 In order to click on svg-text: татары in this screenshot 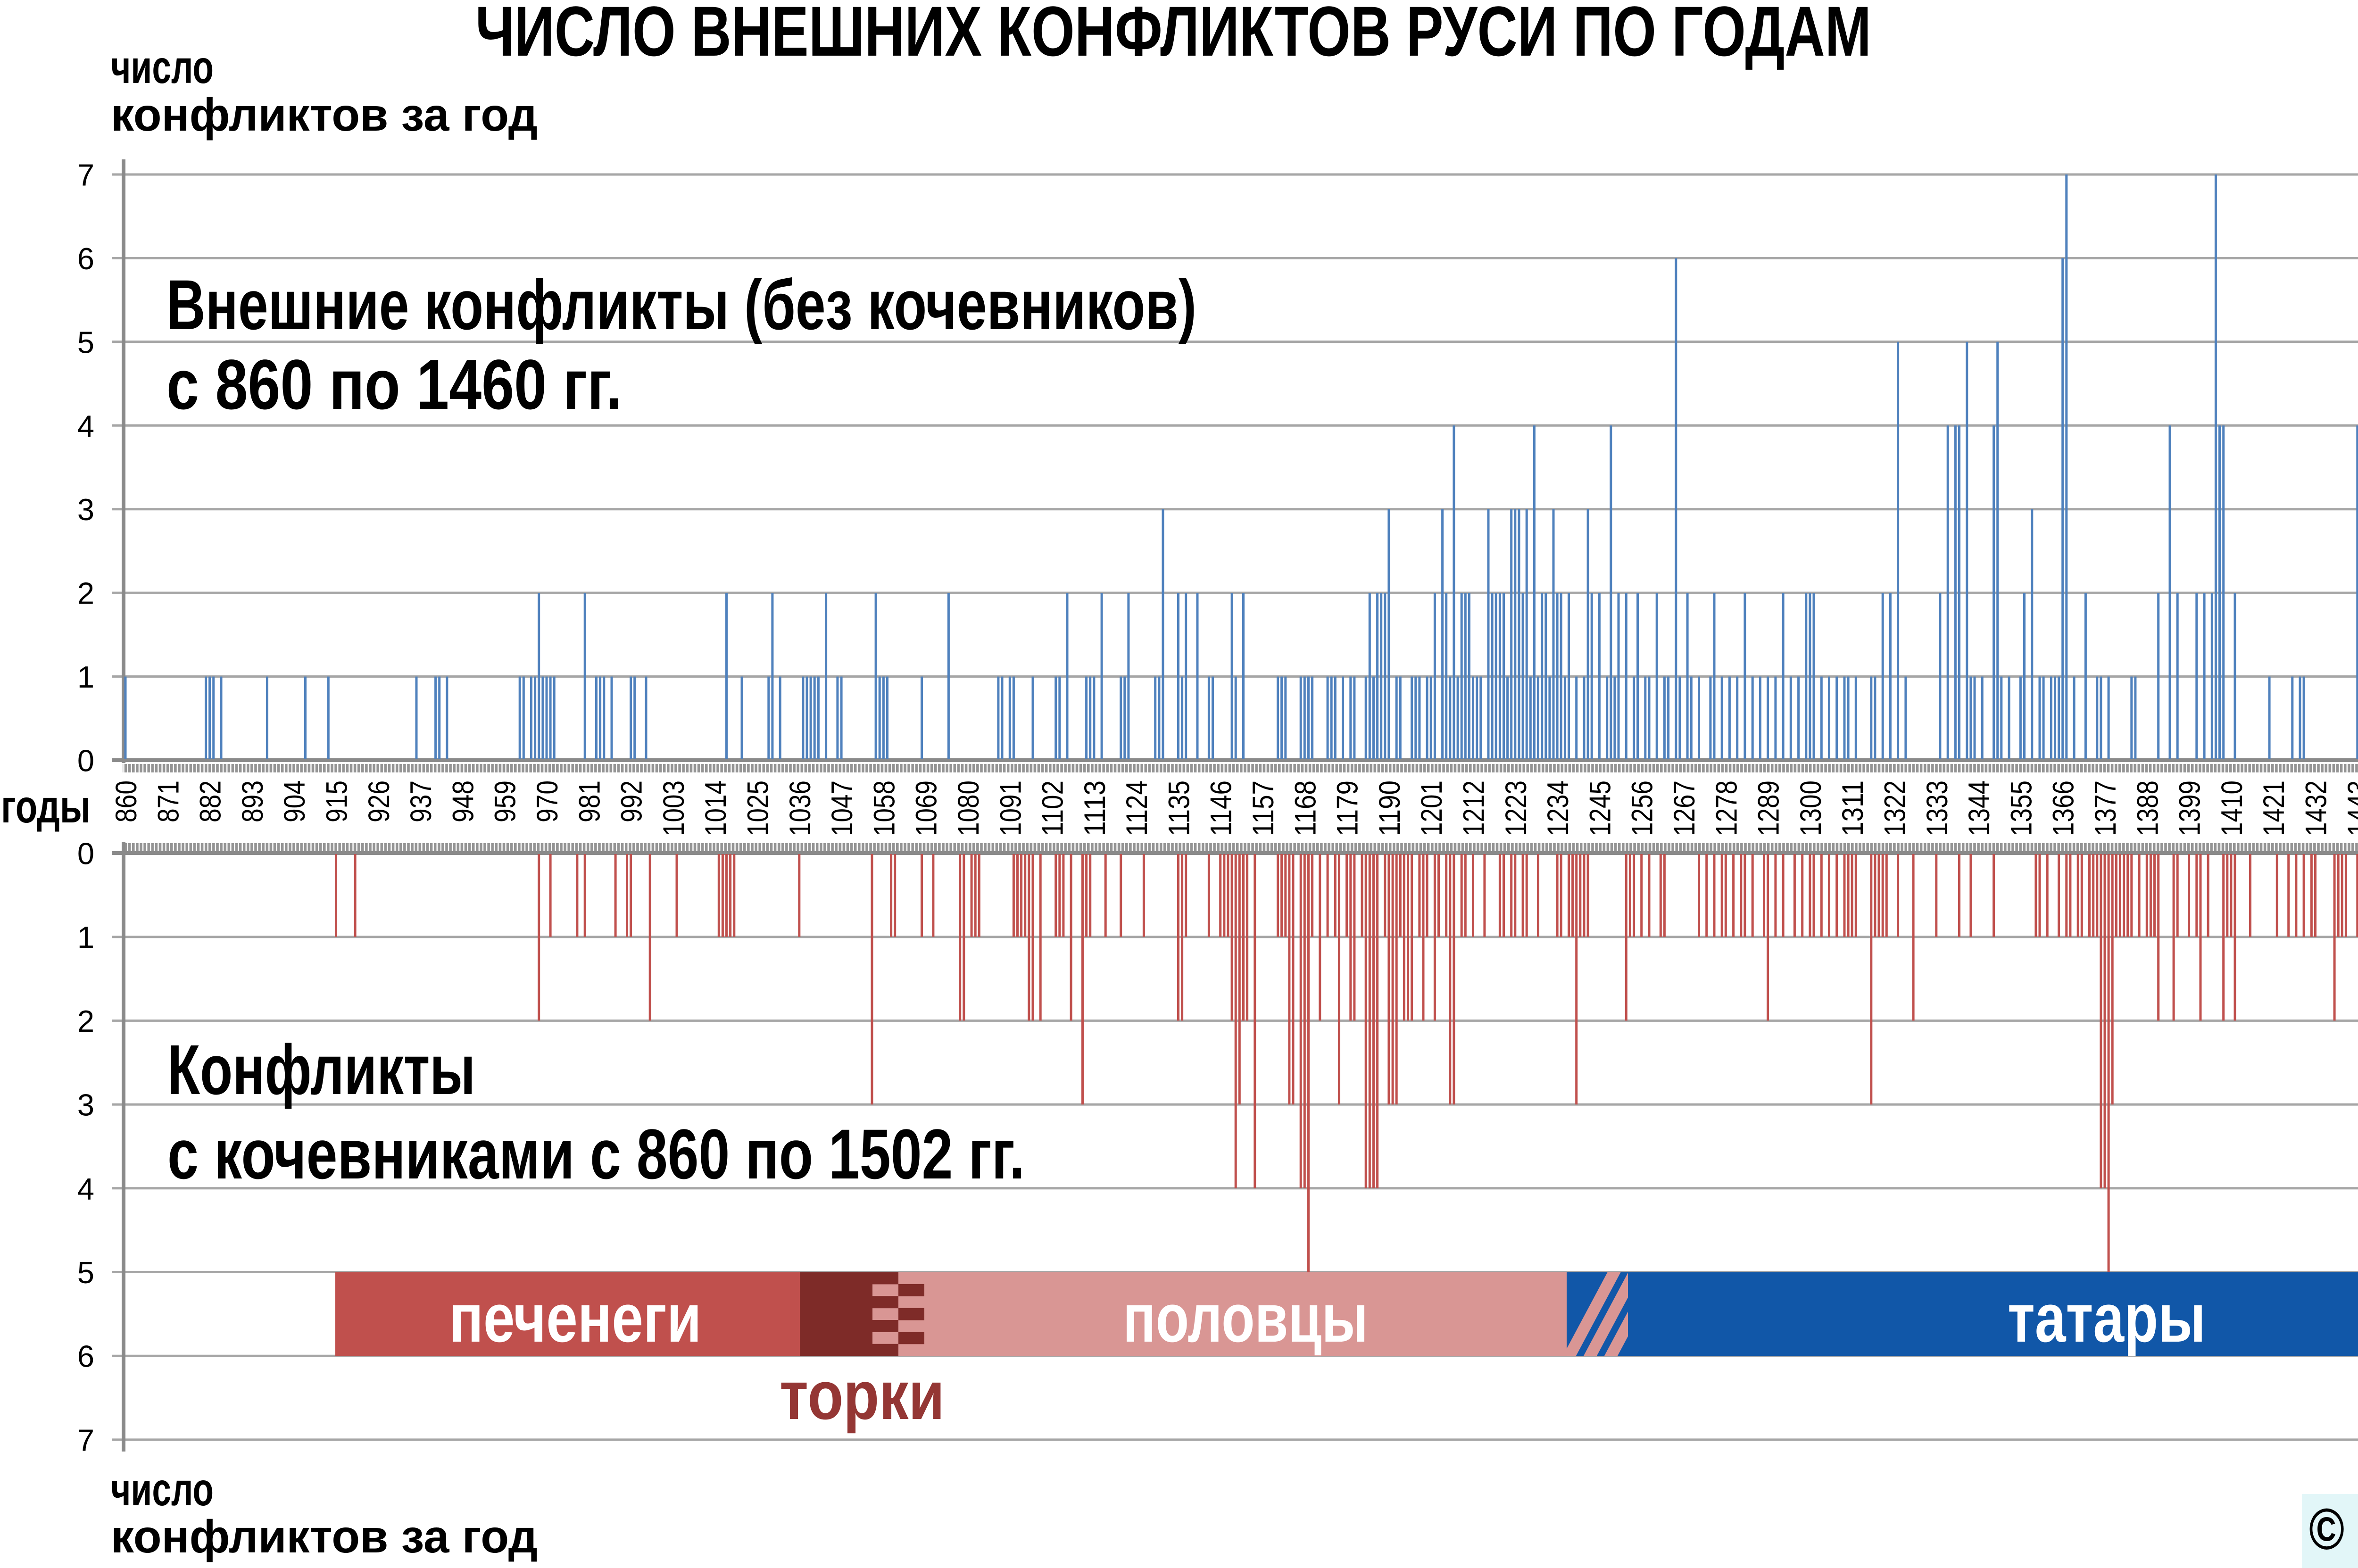, I will do `click(2107, 1318)`.